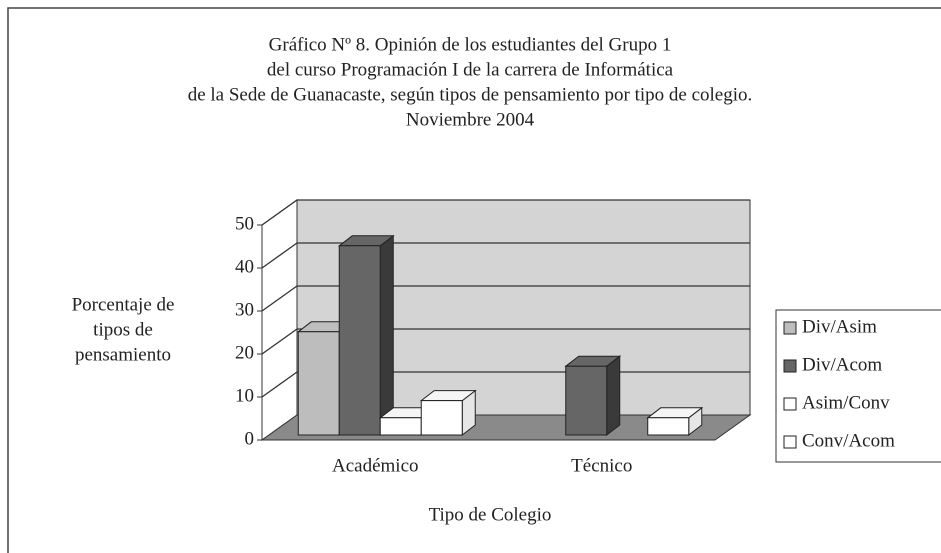  What do you see at coordinates (250, 438) in the screenshot?
I see `y-tick-label: 0` at bounding box center [250, 438].